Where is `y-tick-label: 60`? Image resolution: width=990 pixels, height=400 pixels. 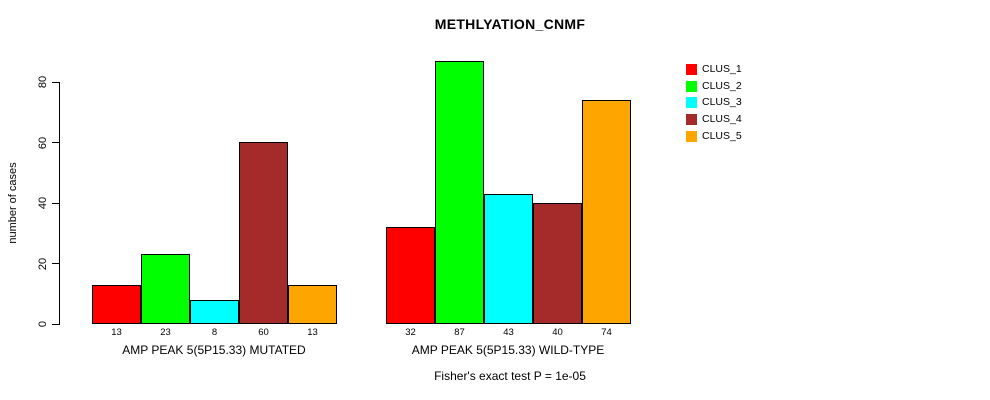 y-tick-label: 60 is located at coordinates (43, 142).